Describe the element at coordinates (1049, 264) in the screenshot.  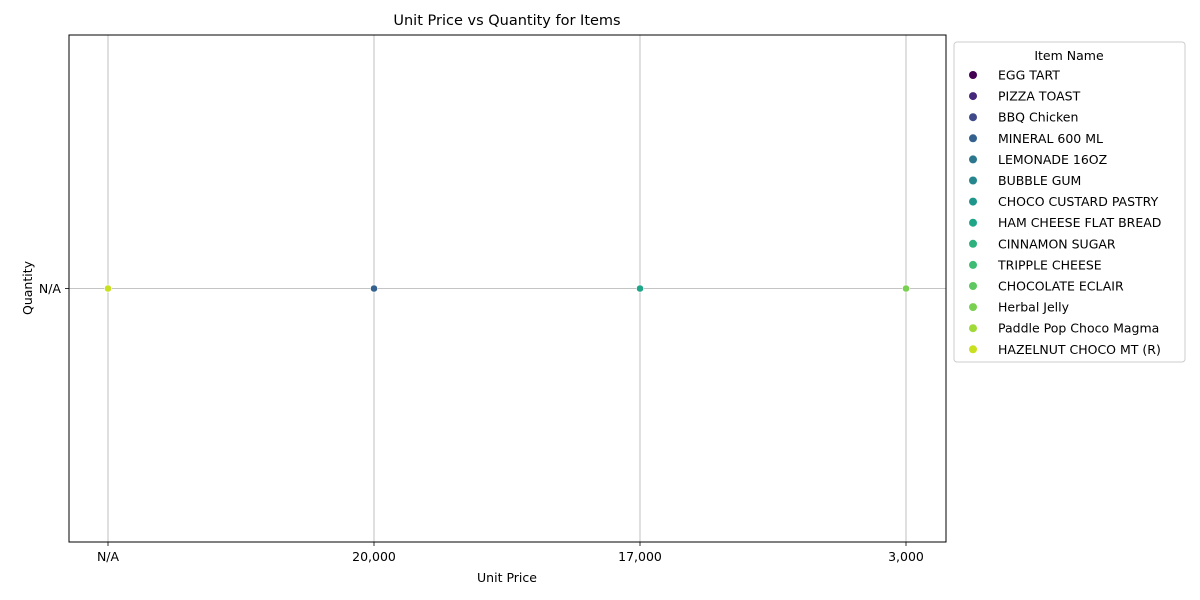
I see `legend-label: TRIPPLE CHEESE` at that location.